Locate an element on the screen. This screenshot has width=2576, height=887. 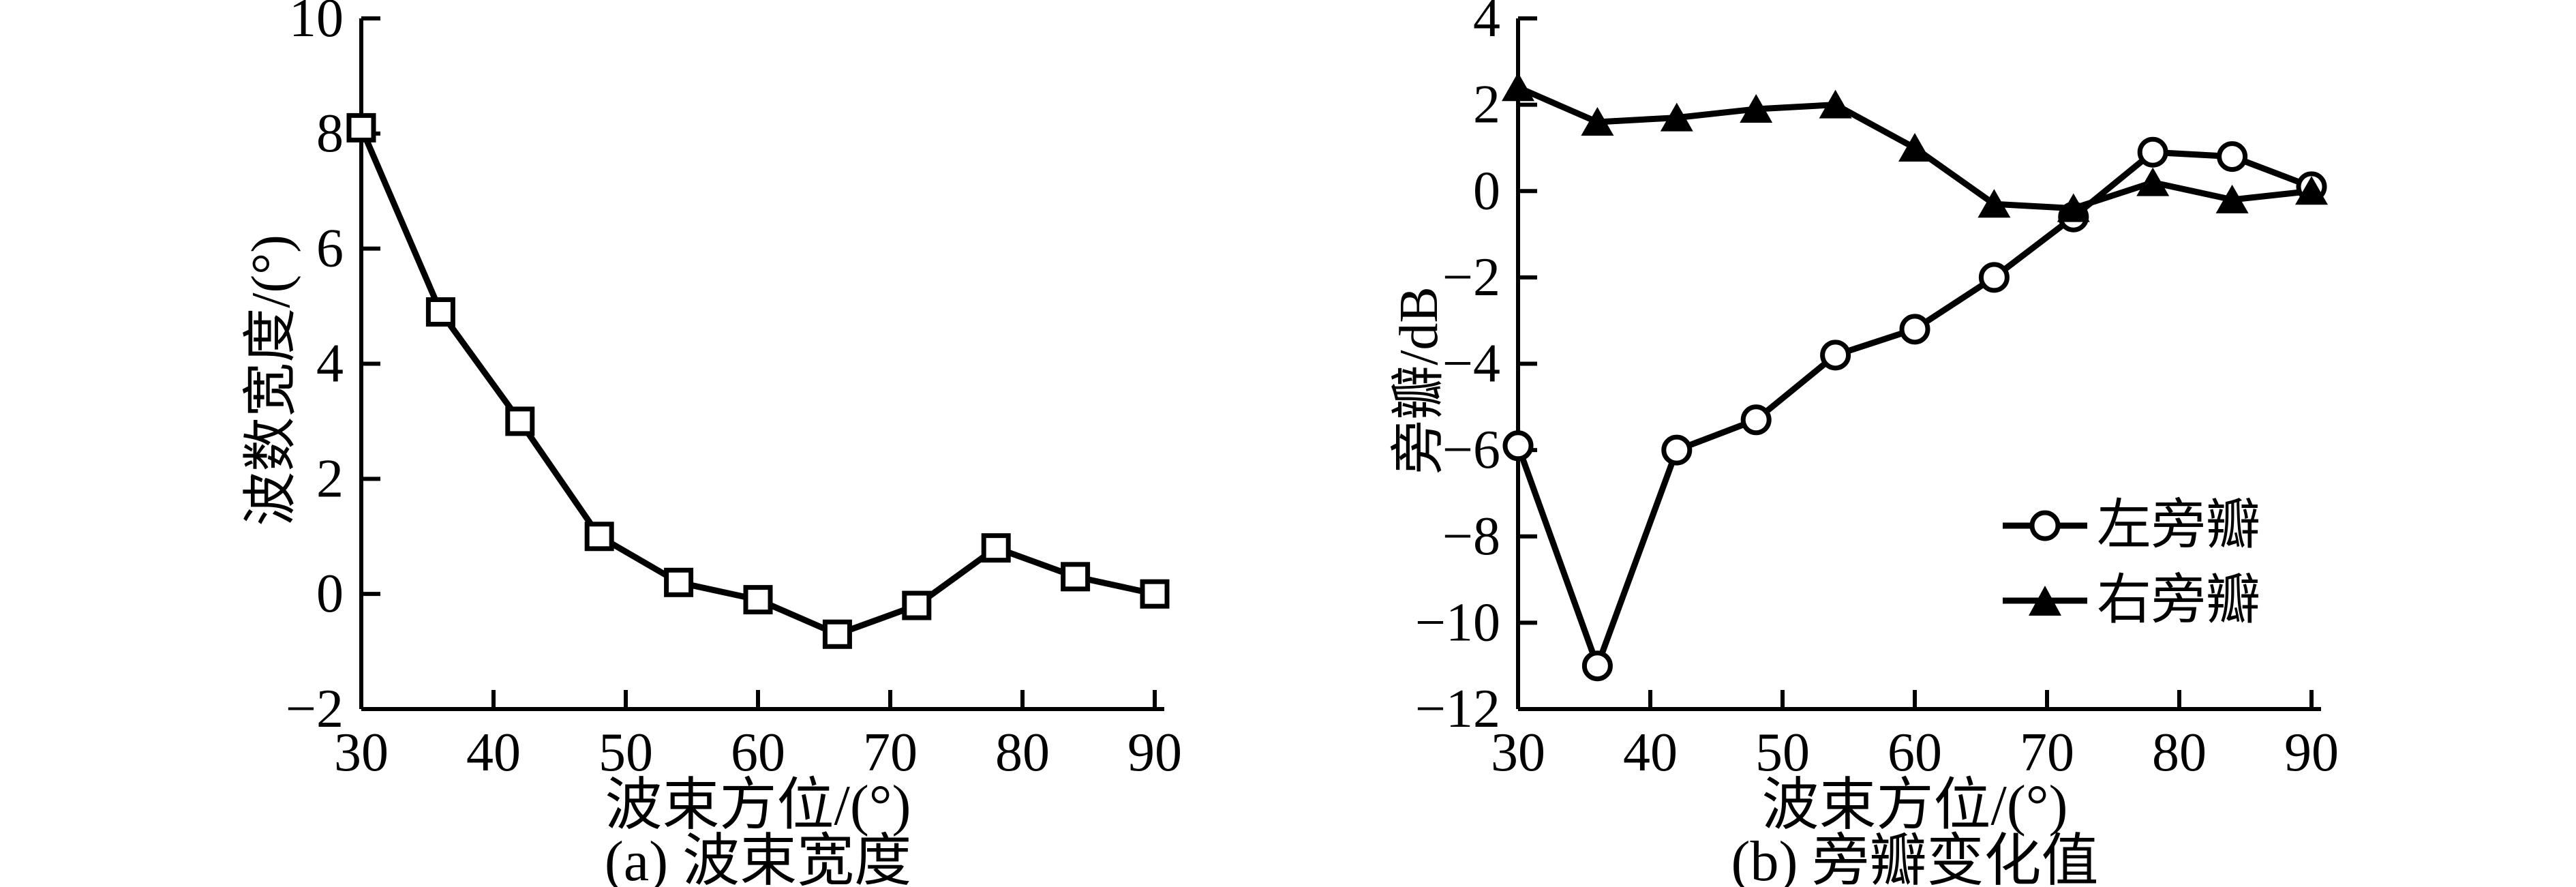
y-tick-label: −4 is located at coordinates (1471, 364).